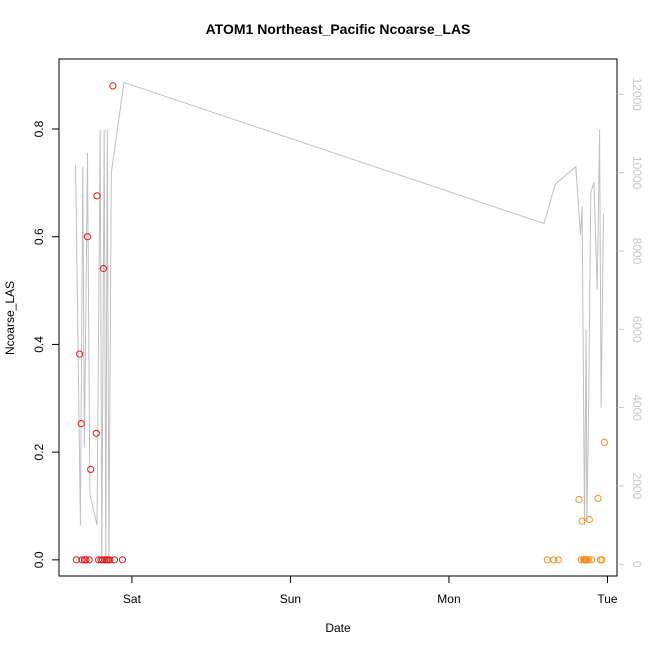  Describe the element at coordinates (39, 559) in the screenshot. I see `y-tick-label: 0.0` at that location.